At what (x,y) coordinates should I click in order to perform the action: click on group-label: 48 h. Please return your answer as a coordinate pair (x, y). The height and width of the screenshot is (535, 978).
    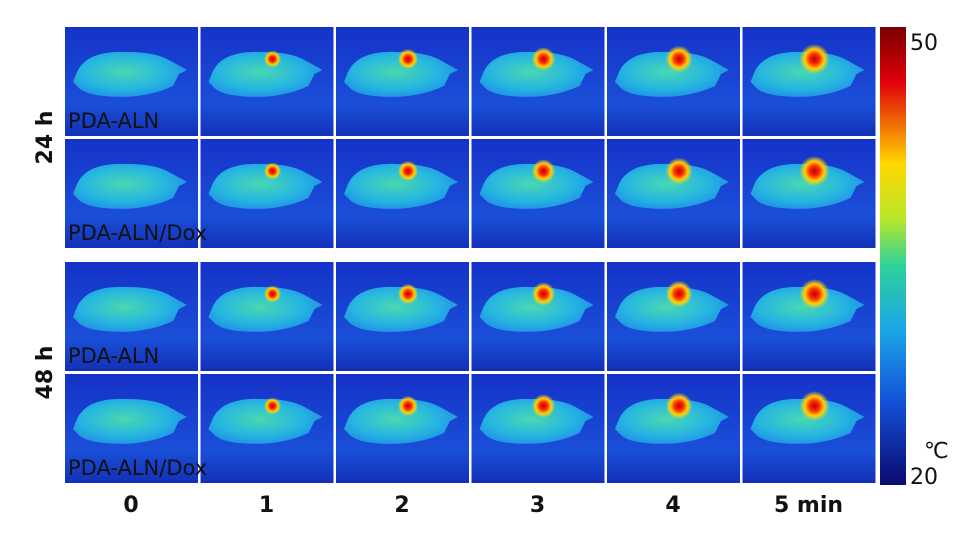
    Looking at the image, I should click on (45, 373).